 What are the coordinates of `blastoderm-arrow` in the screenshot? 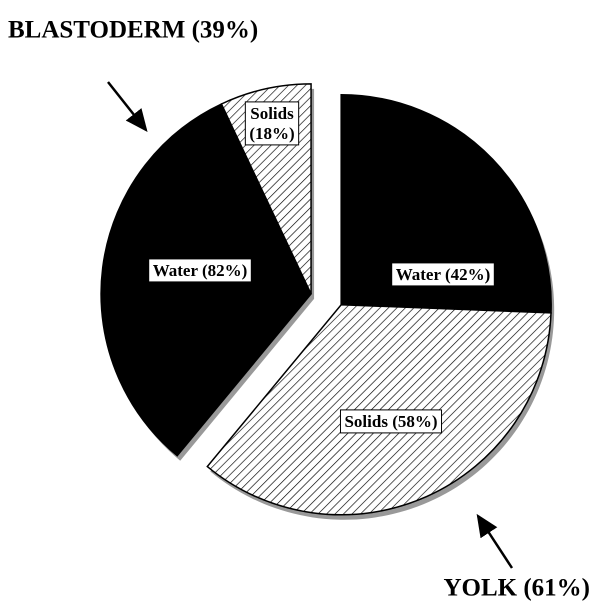 It's located at (127, 106).